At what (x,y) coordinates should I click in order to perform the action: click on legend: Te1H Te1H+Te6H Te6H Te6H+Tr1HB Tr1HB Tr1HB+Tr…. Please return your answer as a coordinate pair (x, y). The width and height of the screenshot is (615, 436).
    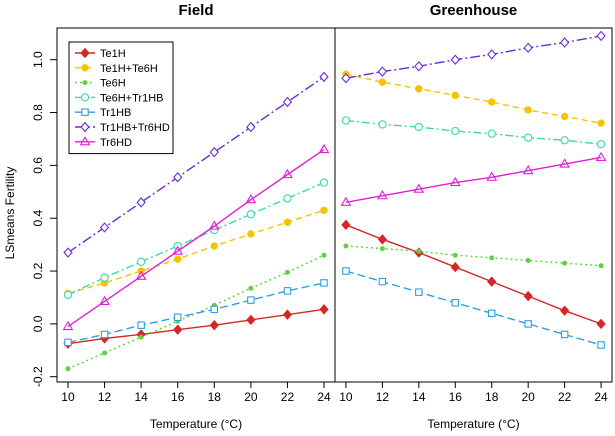
    Looking at the image, I should click on (121, 98).